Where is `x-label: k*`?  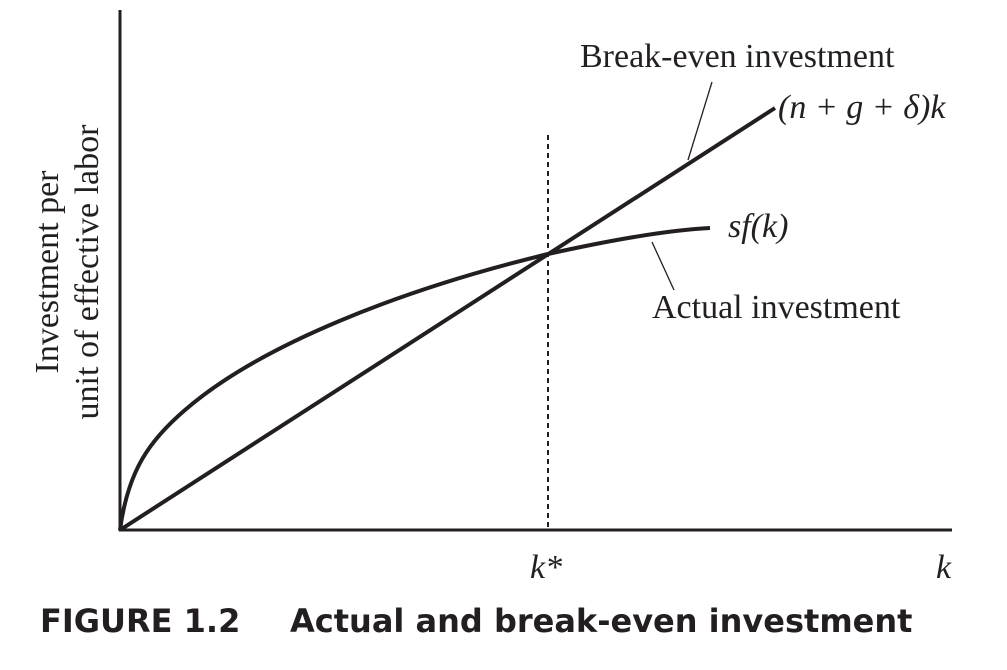 x-label: k* is located at coordinates (546, 567).